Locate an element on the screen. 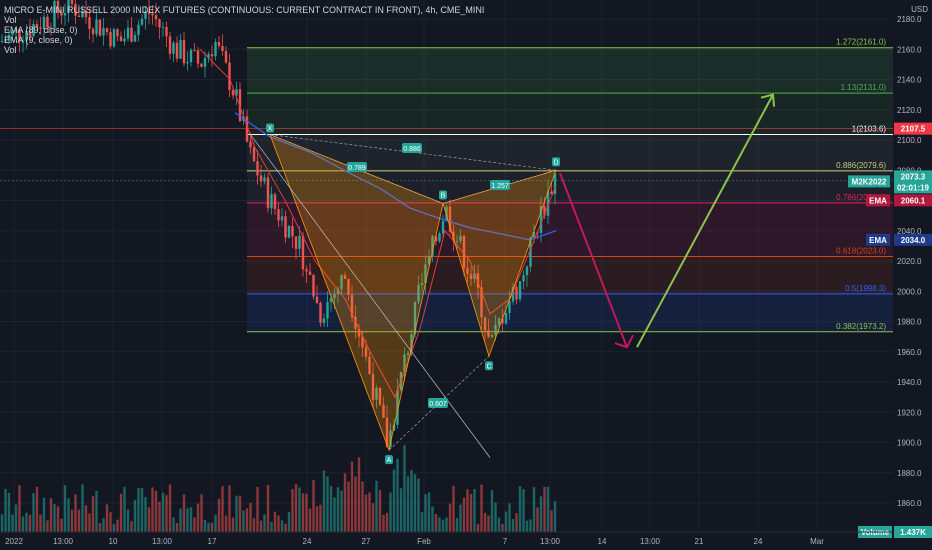 Image resolution: width=932 pixels, height=550 pixels. price-axis is located at coordinates (912, 266).